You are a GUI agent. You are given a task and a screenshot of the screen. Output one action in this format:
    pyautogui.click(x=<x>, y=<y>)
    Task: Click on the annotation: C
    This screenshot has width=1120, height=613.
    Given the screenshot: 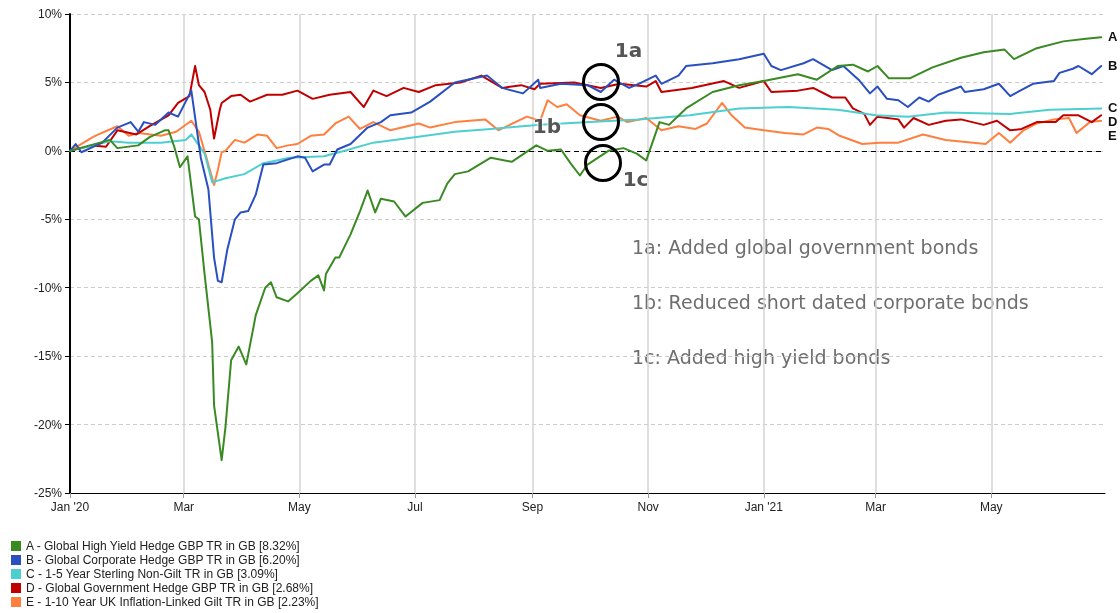 What is the action you would take?
    pyautogui.click(x=1113, y=108)
    